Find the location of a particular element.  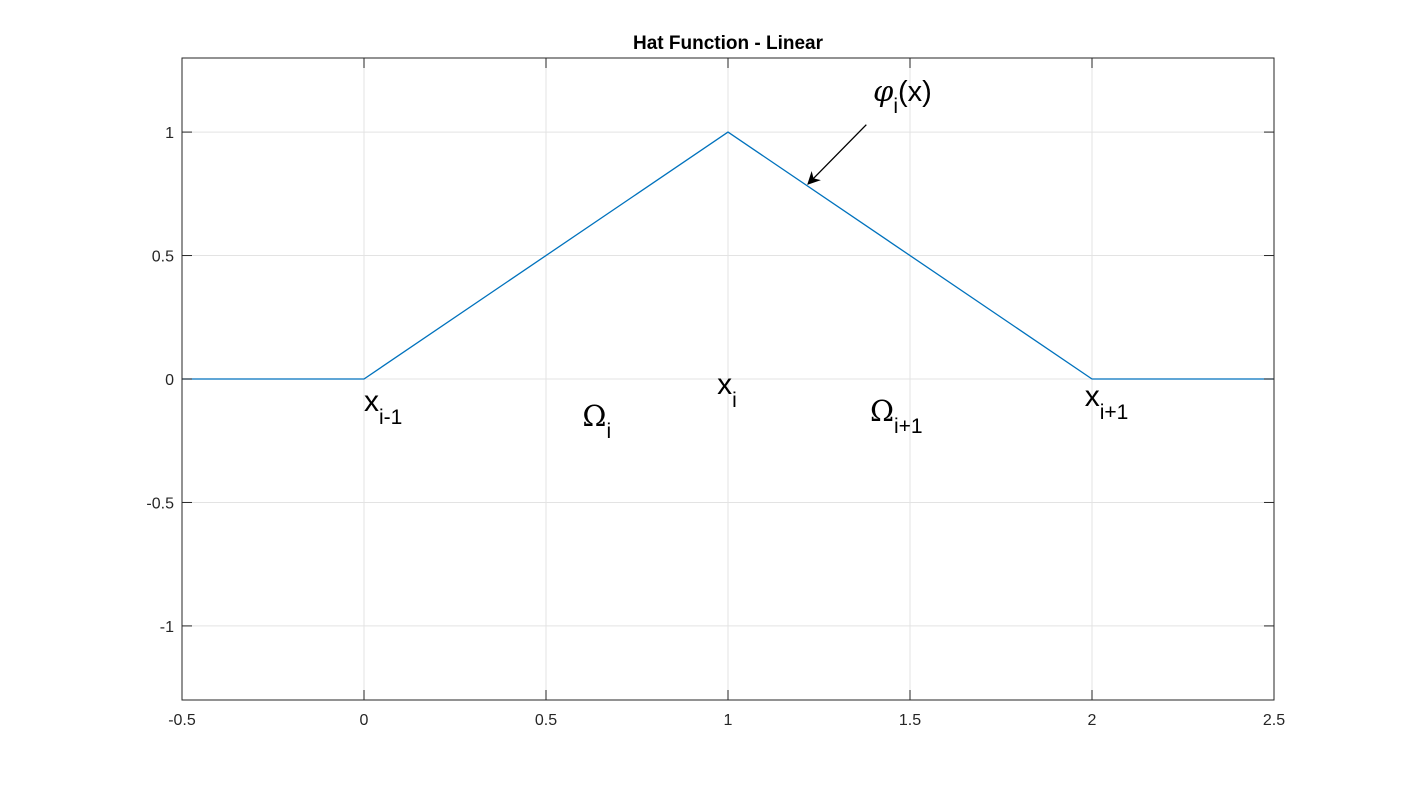

y-tick-label: 0 is located at coordinates (169, 380).